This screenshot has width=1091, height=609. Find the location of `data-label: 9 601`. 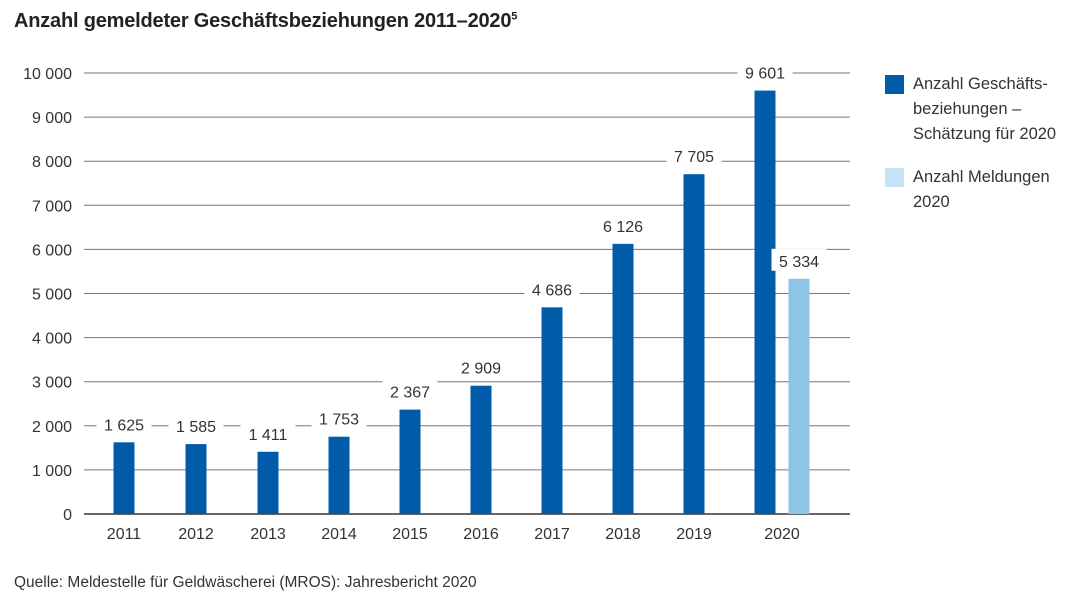

data-label: 9 601 is located at coordinates (765, 74).